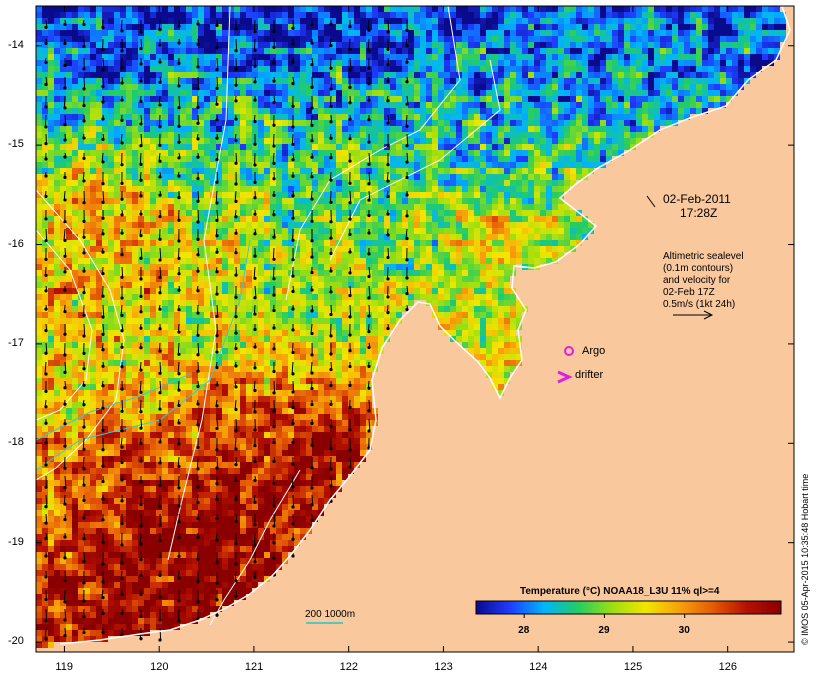  I want to click on colorbar-title: Temperature (°C) NOAA18_L3U 11% ql>=4, so click(620, 591).